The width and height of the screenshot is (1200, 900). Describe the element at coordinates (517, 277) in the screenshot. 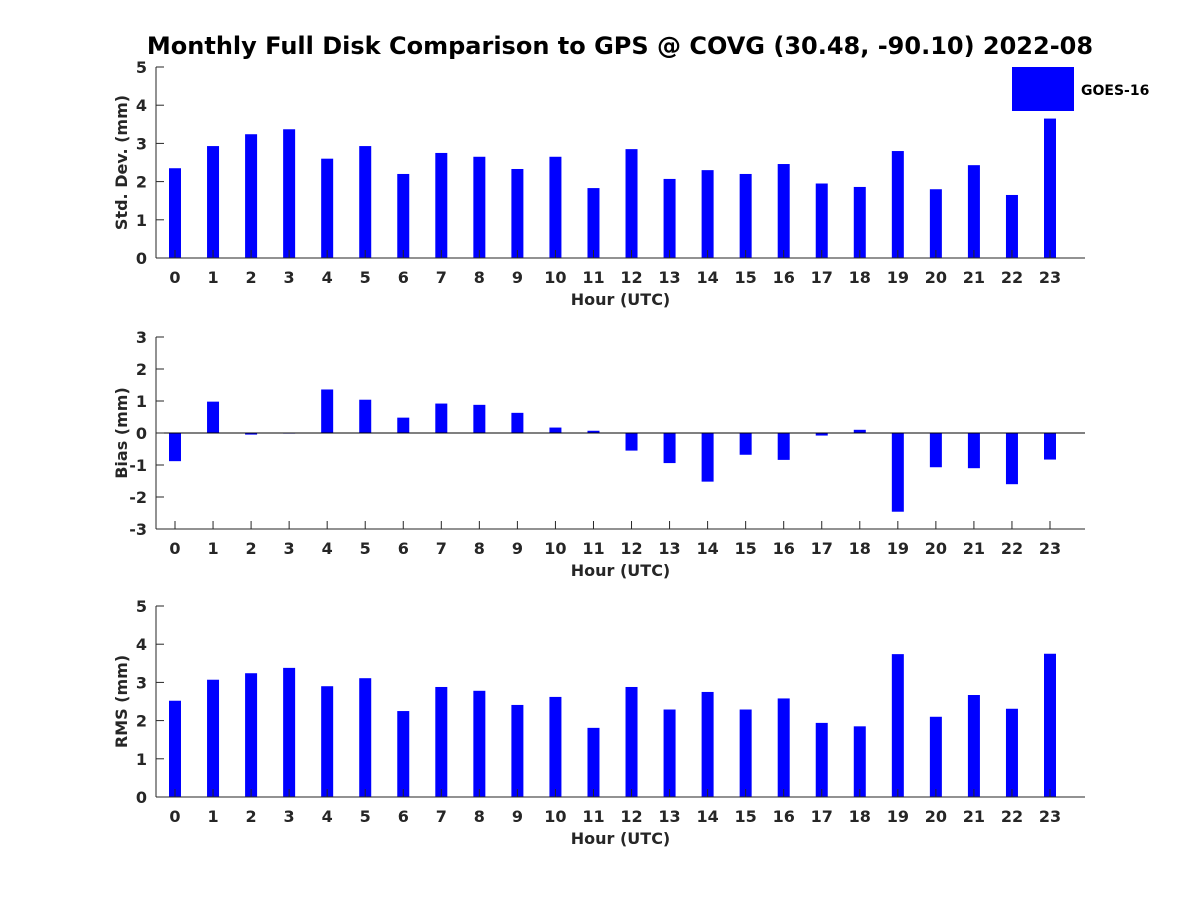

I see `x-tick-label-std-dev-9: 9` at that location.